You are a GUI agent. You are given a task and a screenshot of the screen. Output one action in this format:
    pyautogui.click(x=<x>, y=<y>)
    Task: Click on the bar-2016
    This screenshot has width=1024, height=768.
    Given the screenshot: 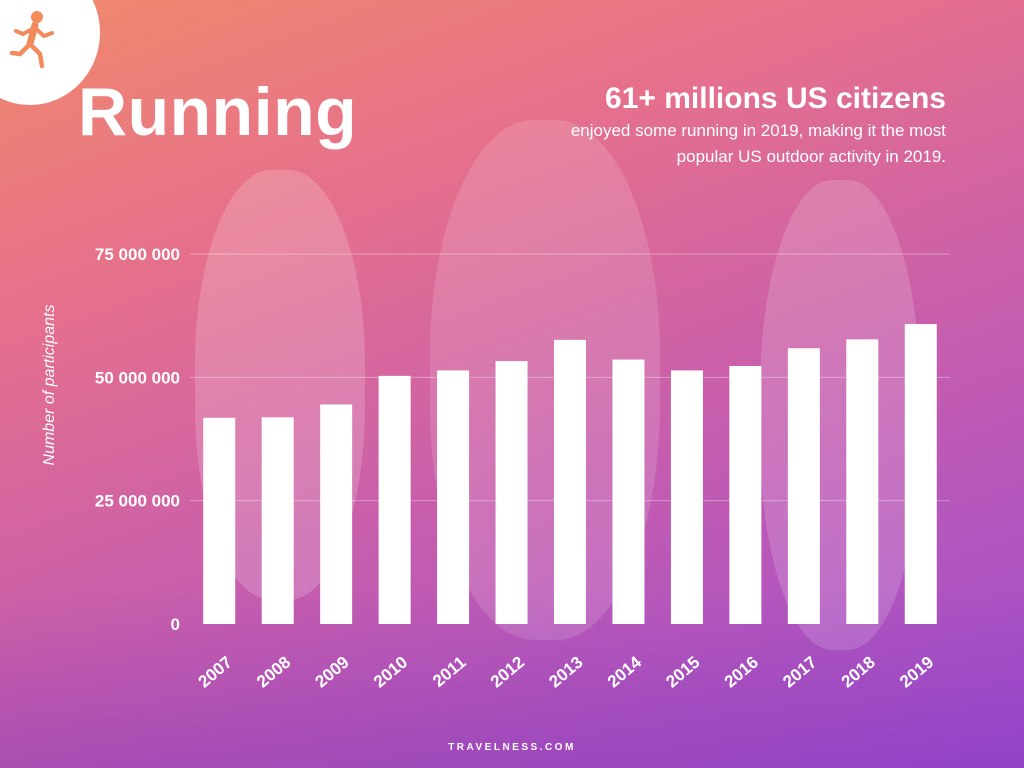 What is the action you would take?
    pyautogui.click(x=745, y=494)
    